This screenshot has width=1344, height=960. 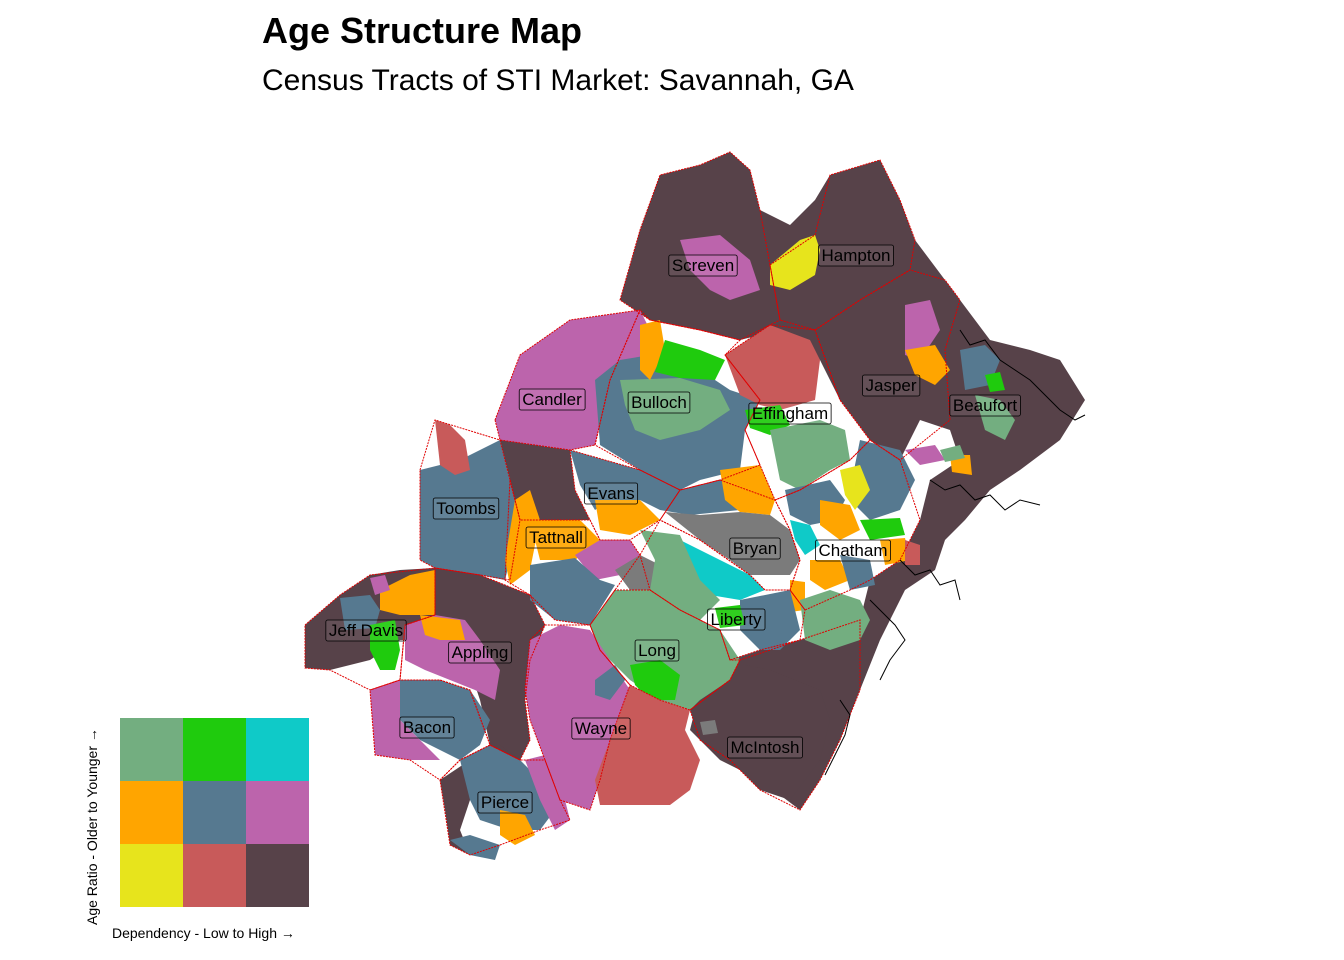 I want to click on county-label-appling: Appling, so click(x=480, y=652).